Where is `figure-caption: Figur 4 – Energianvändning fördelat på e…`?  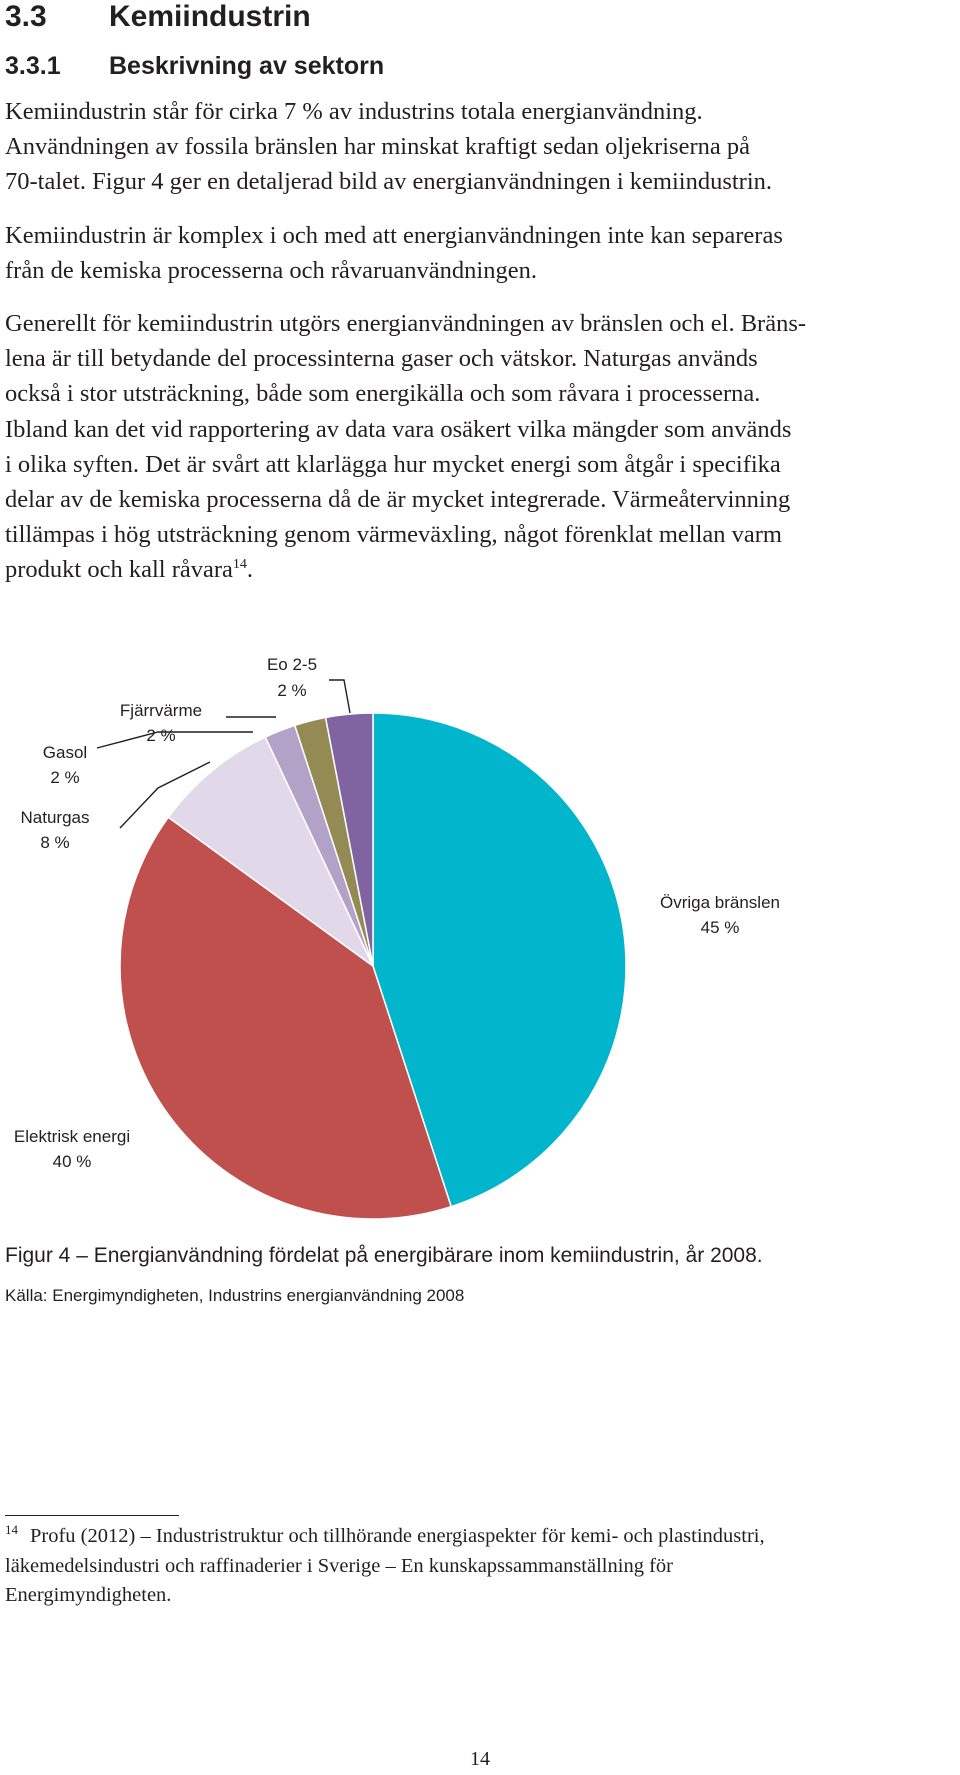 figure-caption: Figur 4 – Energianvändning fördelat på e… is located at coordinates (384, 1255).